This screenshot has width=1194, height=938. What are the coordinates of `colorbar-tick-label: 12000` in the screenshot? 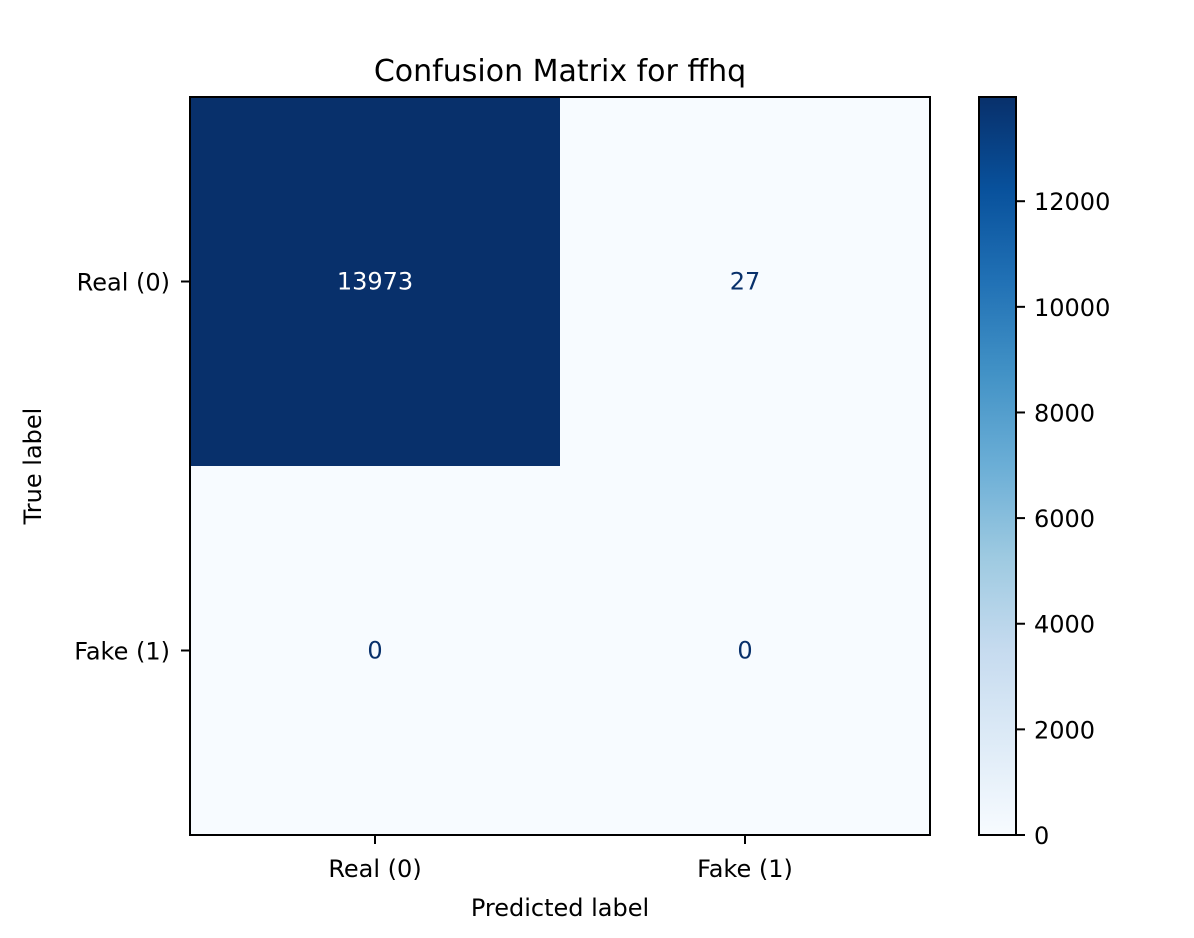 It's located at (1072, 202).